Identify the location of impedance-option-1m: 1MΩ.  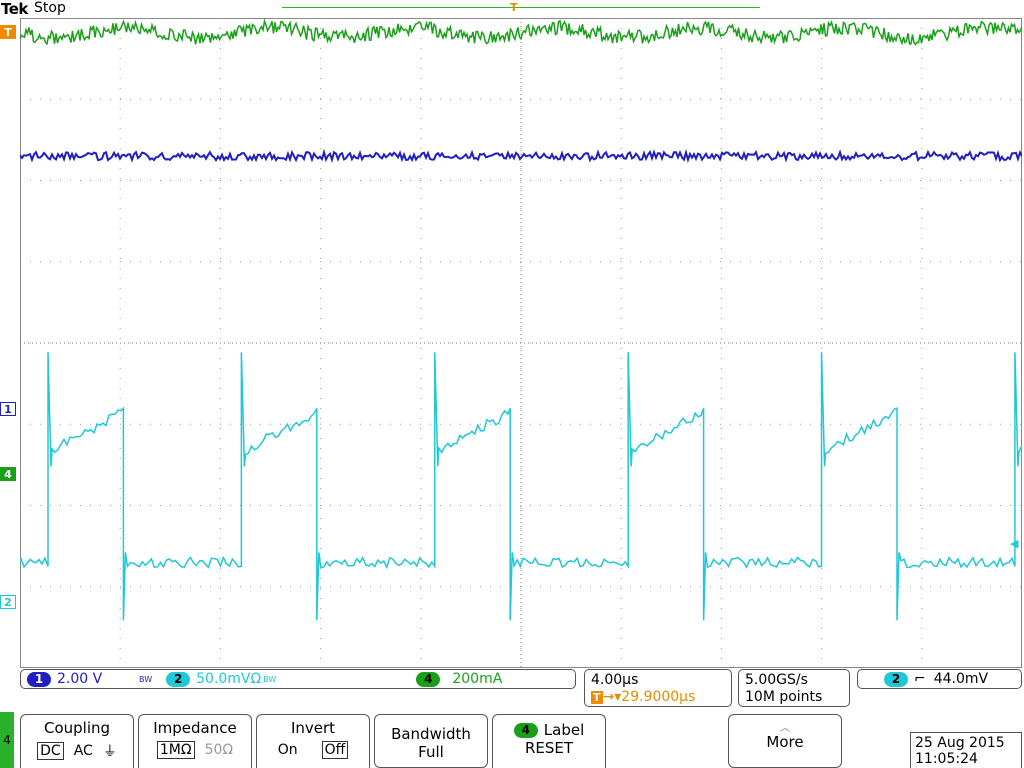
(176, 750).